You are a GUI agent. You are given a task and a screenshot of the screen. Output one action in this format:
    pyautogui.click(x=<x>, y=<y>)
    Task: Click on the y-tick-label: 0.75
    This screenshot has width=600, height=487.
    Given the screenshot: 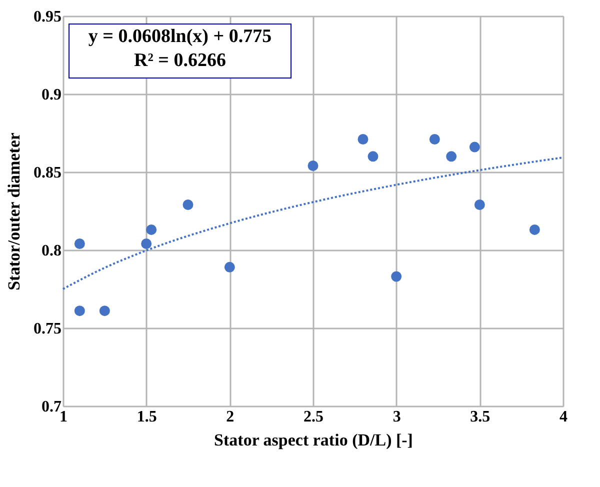 What is the action you would take?
    pyautogui.click(x=48, y=329)
    